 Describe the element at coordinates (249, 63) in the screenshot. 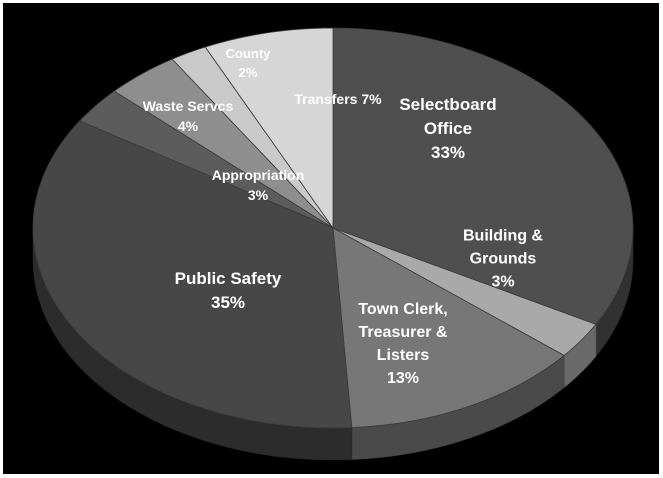

I see `slice-label-county: County 2%` at that location.